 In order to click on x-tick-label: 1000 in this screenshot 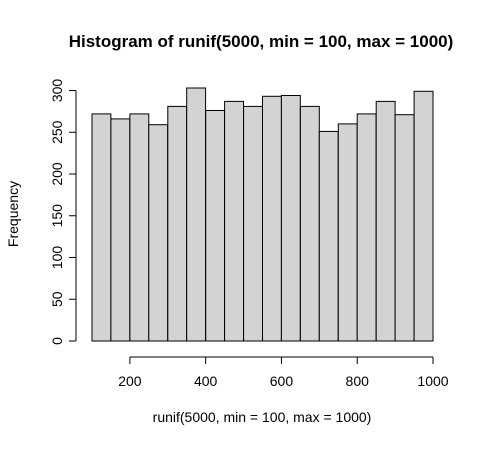, I will do `click(432, 381)`.